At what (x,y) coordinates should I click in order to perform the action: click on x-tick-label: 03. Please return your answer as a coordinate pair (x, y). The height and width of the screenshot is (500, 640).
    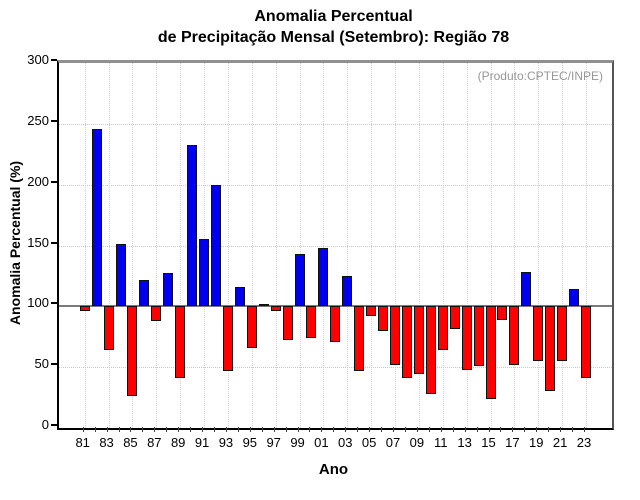
    Looking at the image, I should click on (345, 442).